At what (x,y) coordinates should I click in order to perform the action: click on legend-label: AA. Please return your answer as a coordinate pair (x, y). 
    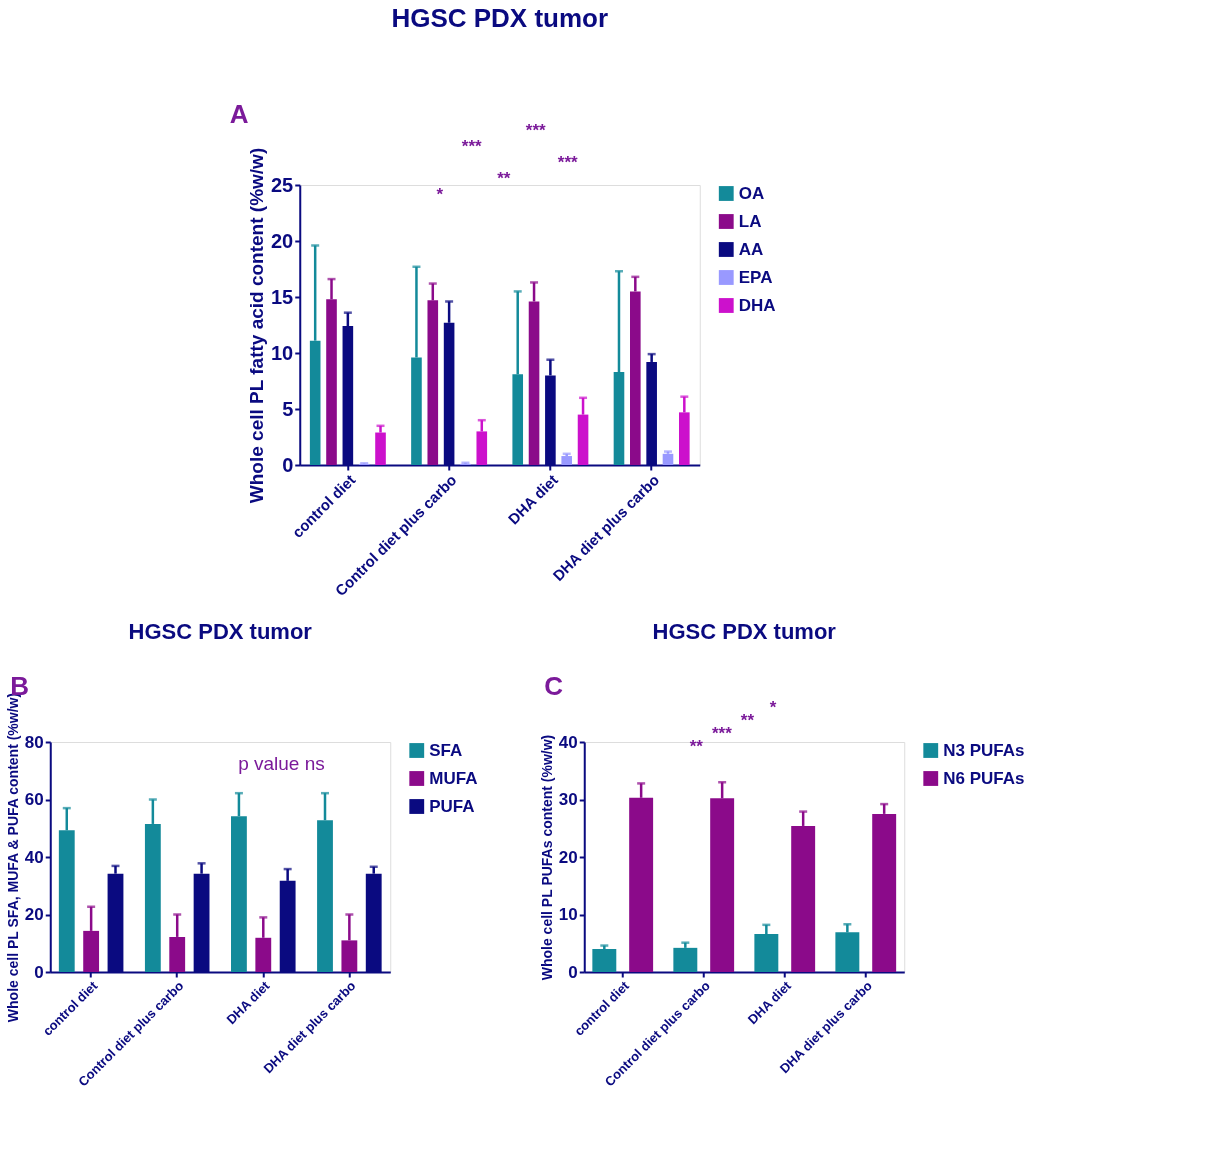
    Looking at the image, I should click on (751, 249).